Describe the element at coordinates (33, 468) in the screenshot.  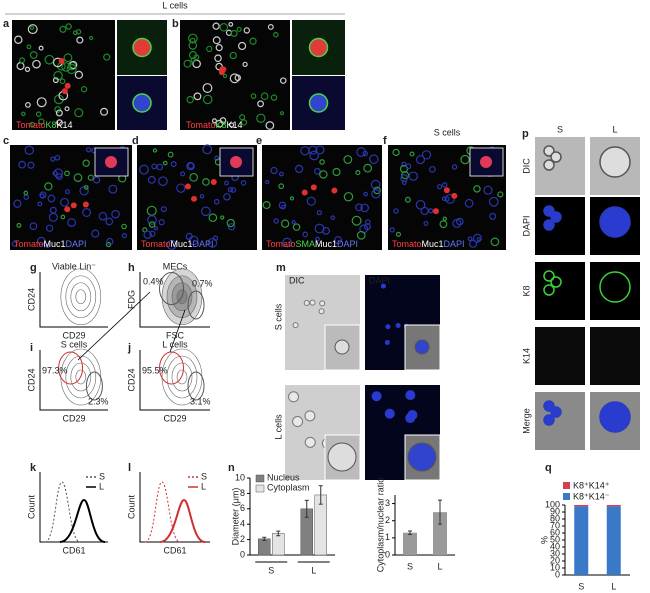
I see `panel-label: k` at that location.